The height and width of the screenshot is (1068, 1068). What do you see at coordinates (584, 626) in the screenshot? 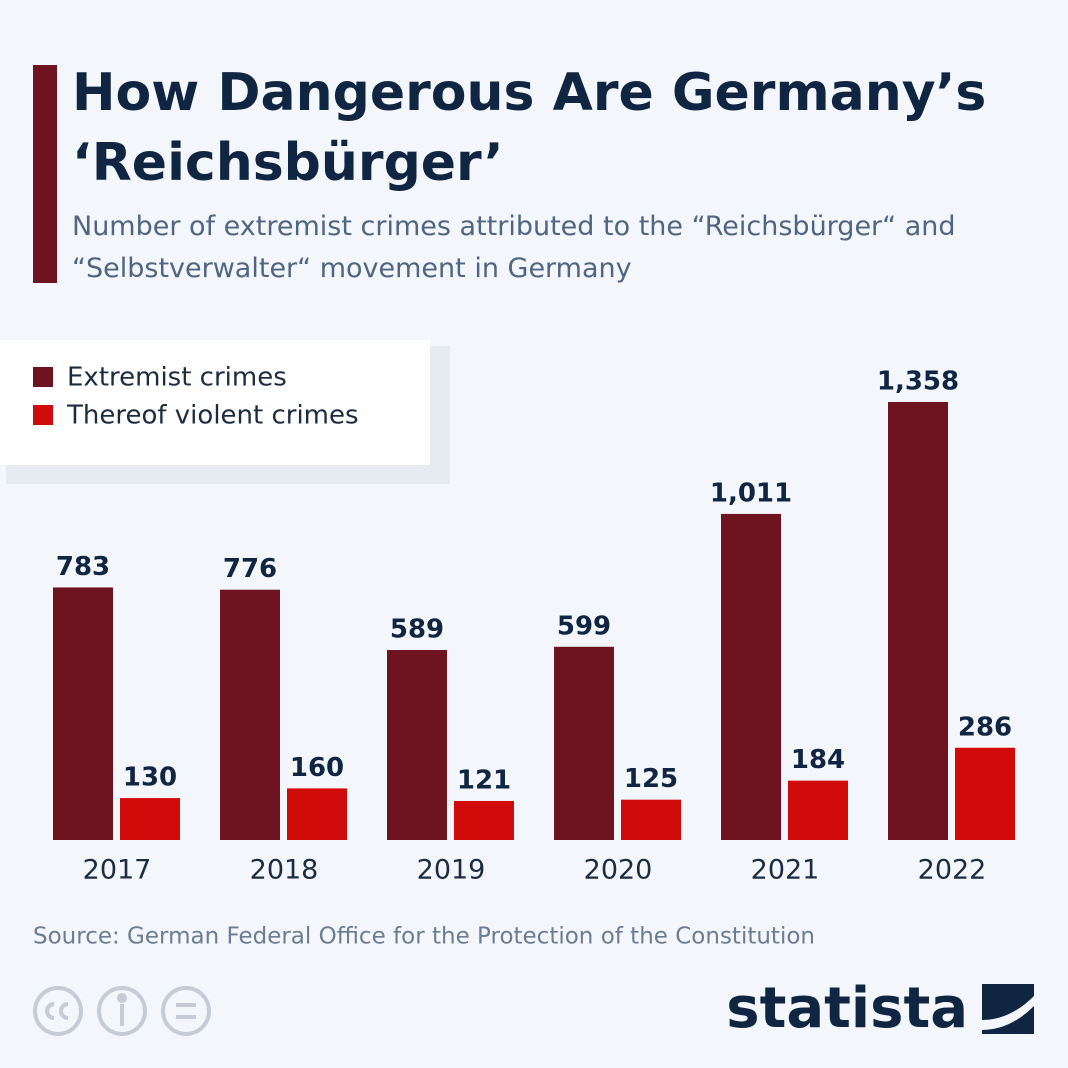
I see `value-label: 599` at bounding box center [584, 626].